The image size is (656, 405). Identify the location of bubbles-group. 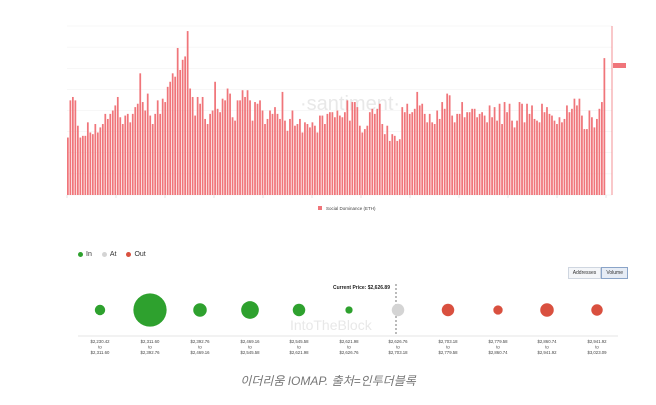
(348, 310).